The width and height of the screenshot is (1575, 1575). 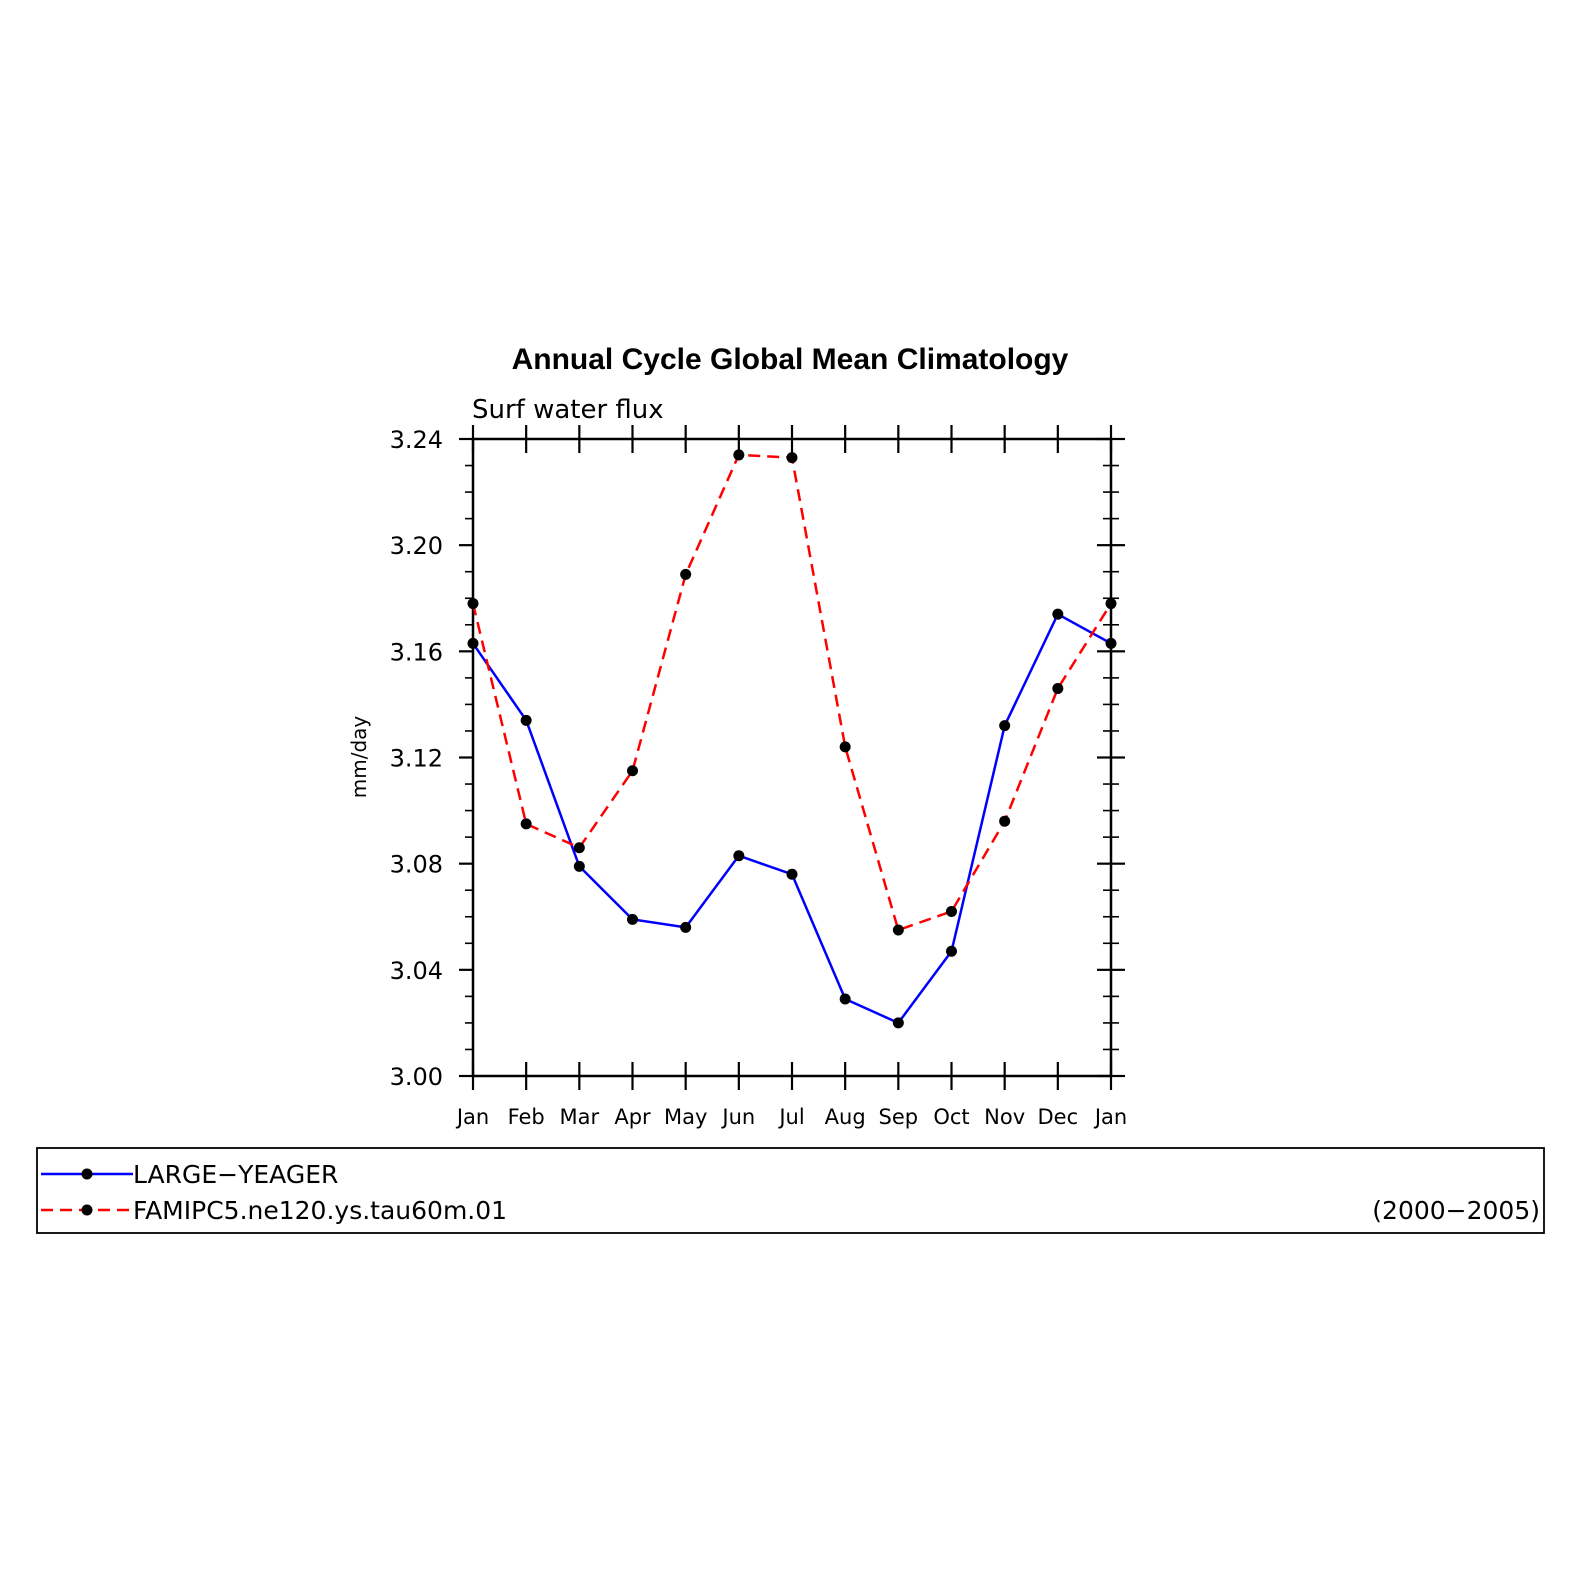 I want to click on legend-box, so click(x=790, y=1190).